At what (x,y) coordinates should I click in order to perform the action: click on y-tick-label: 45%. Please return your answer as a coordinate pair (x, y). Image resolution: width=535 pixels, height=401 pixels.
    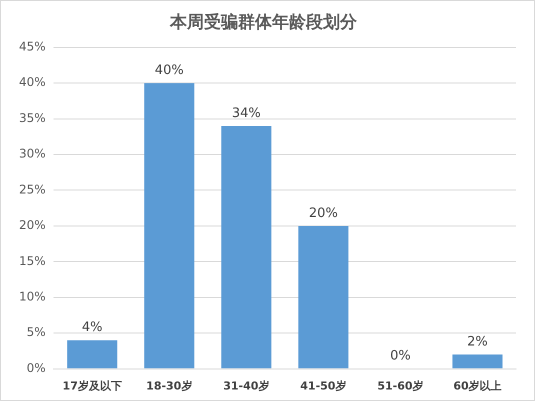
    Looking at the image, I should click on (32, 47).